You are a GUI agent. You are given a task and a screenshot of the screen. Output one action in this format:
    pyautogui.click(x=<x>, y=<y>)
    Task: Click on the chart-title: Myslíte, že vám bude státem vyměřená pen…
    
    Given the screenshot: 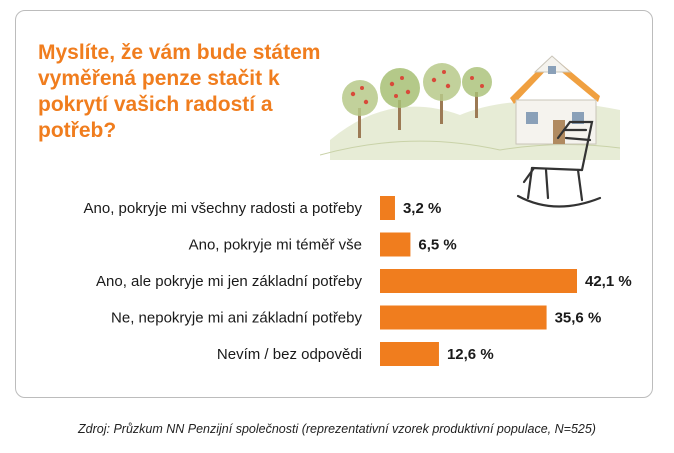 What is the action you would take?
    pyautogui.click(x=179, y=91)
    